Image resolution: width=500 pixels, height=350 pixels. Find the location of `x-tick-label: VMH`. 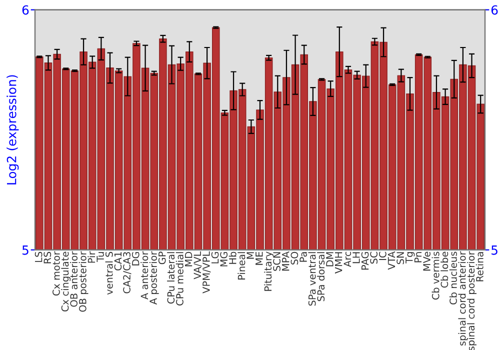

x-tick-label: VMH is located at coordinates (338, 263).